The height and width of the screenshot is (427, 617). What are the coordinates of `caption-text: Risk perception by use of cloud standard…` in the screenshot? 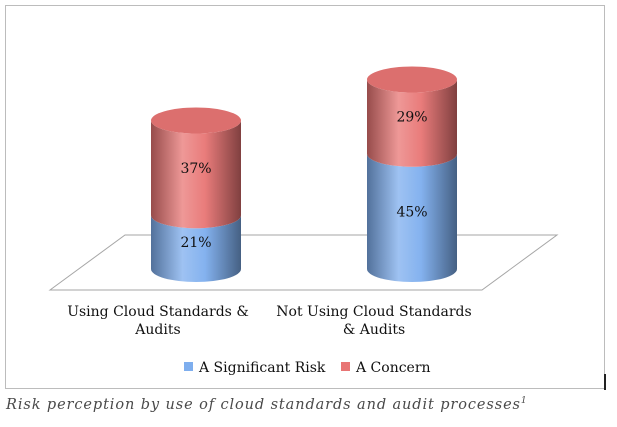 It's located at (263, 404).